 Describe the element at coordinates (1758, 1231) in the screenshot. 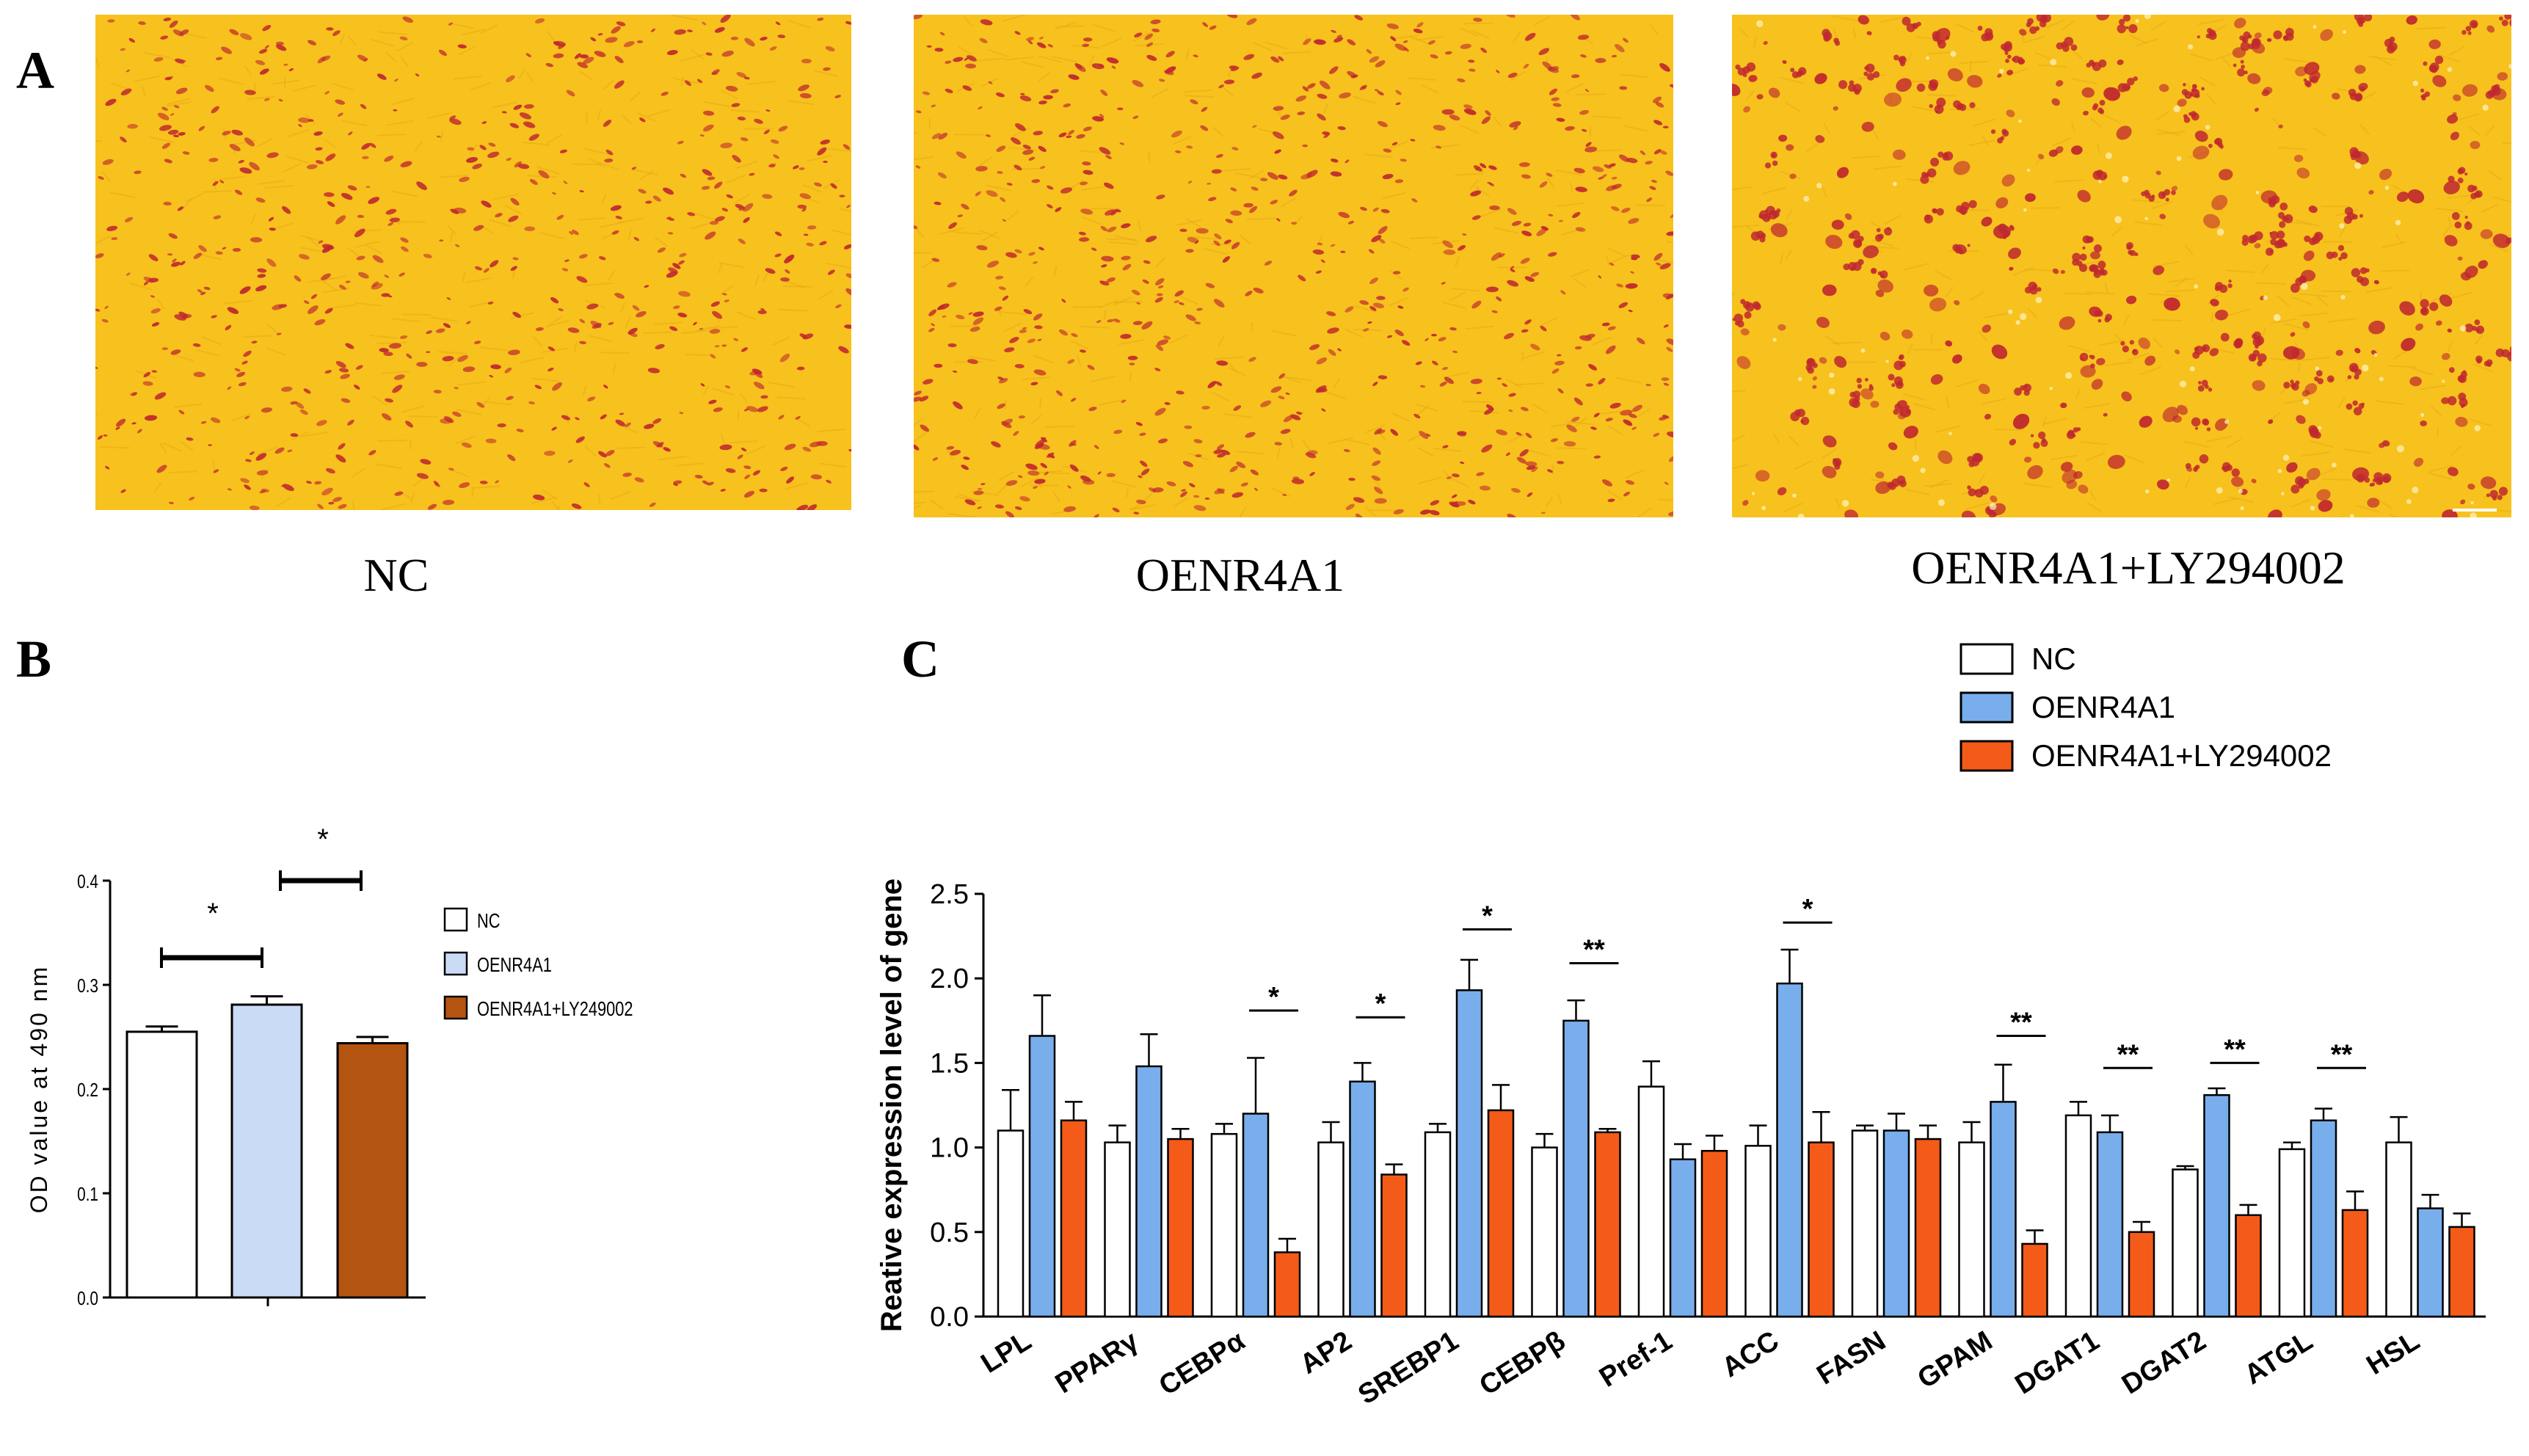

I see `bar-acc-nc` at that location.